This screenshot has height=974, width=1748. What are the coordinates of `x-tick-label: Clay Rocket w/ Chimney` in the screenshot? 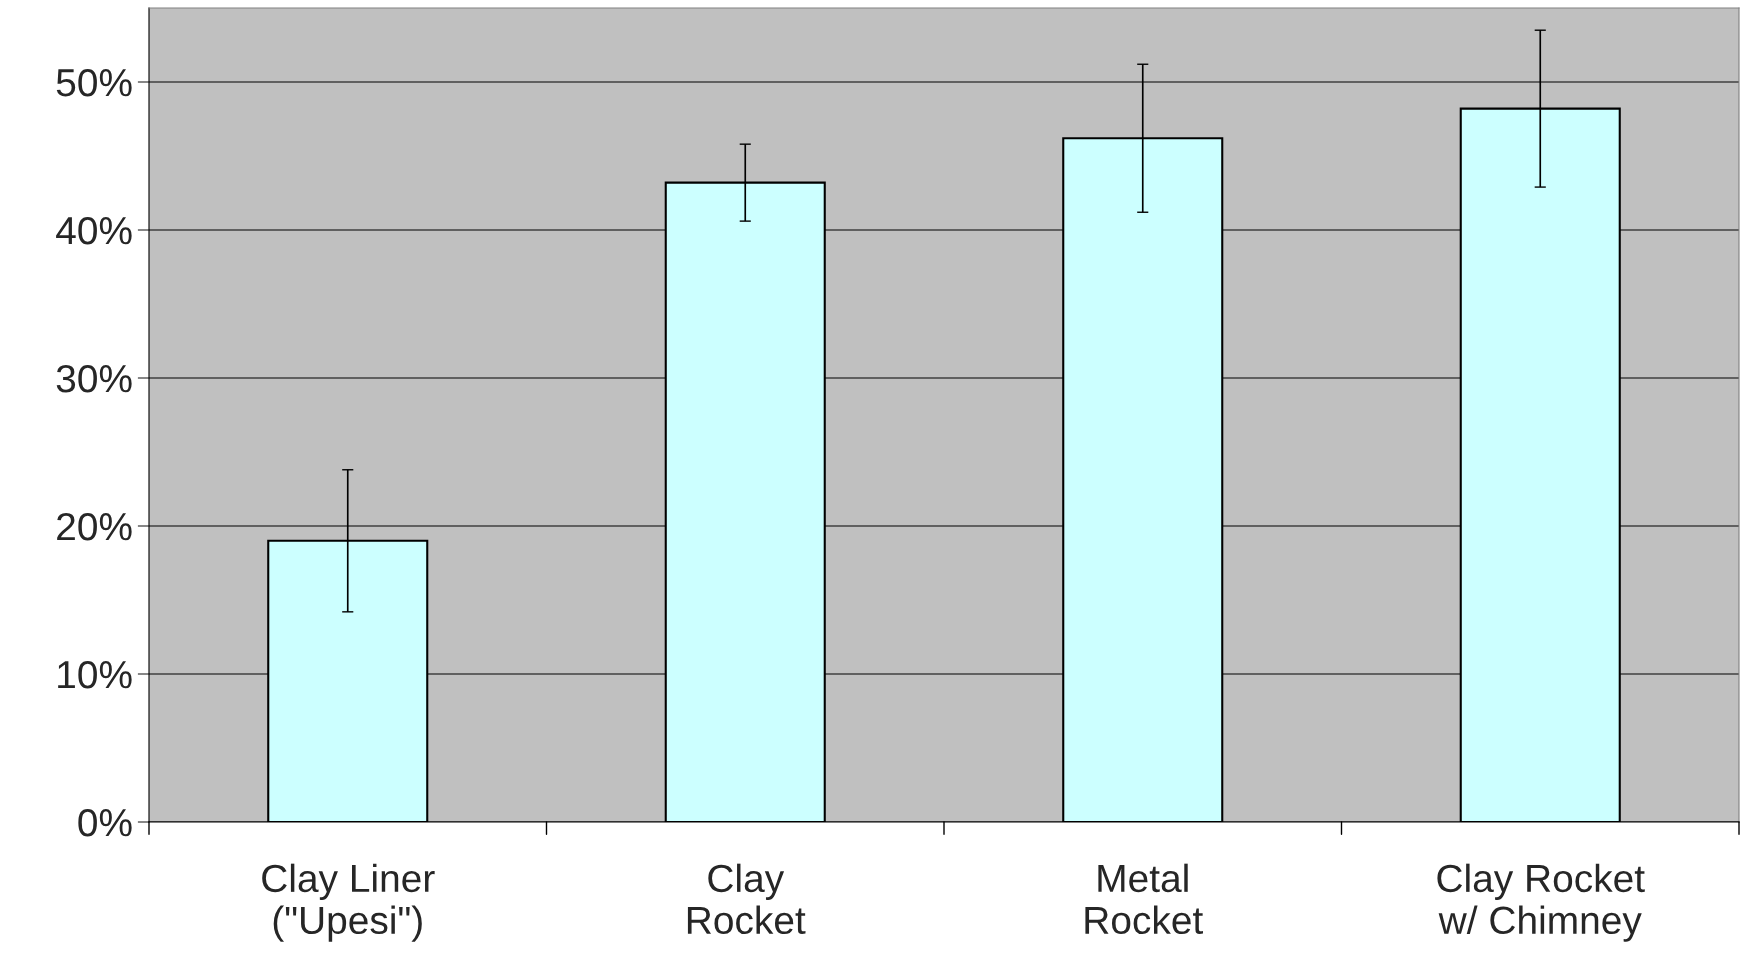 It's located at (1541, 902).